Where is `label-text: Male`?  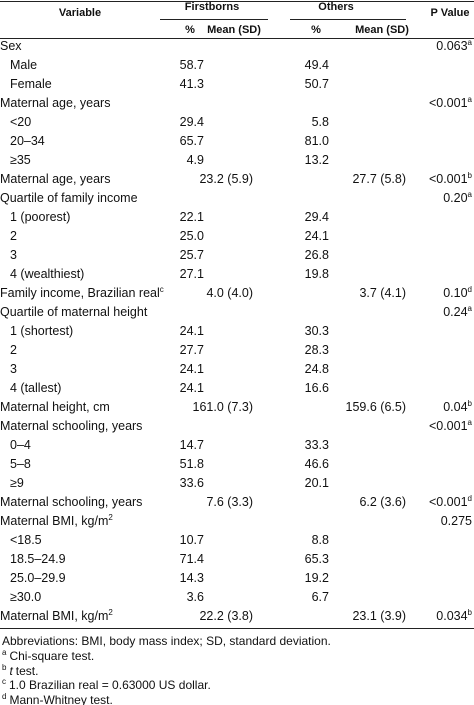
label-text: Male is located at coordinates (24, 65).